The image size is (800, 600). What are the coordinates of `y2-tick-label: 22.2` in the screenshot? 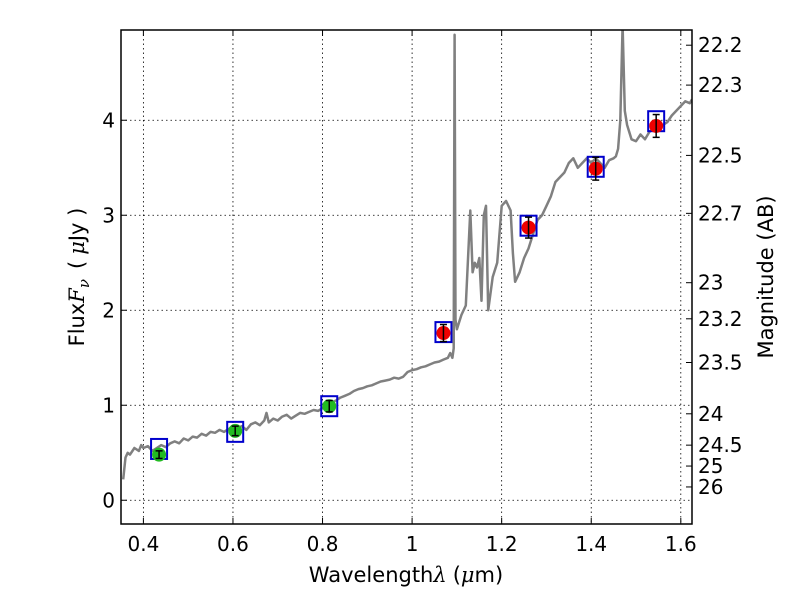 It's located at (720, 45).